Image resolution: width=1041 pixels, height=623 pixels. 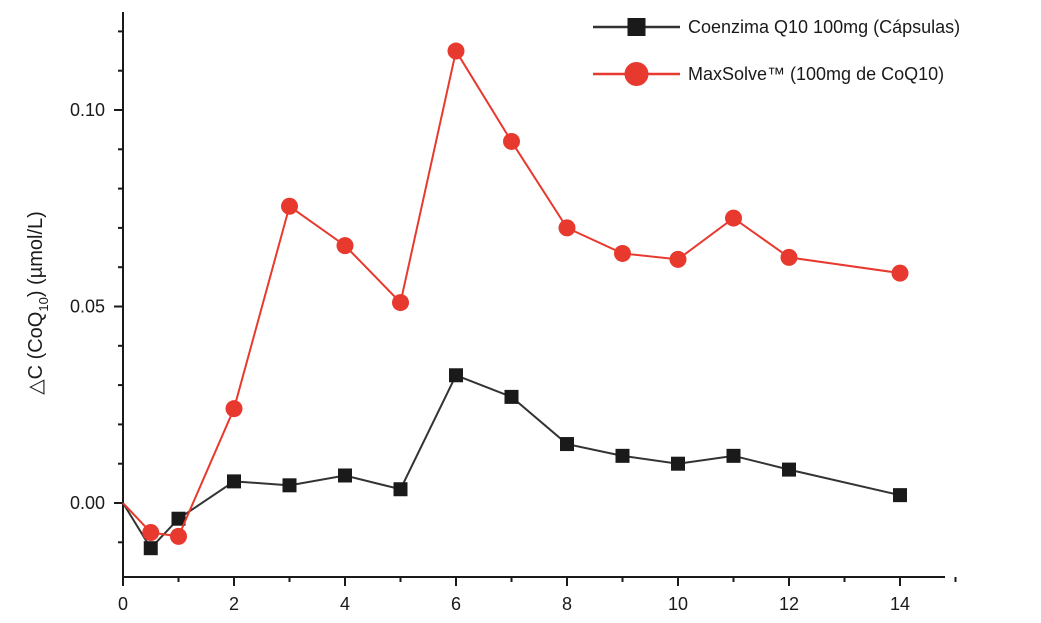 I want to click on y-axis-label: △C (CoQ10) (µmol/L), so click(x=38, y=303).